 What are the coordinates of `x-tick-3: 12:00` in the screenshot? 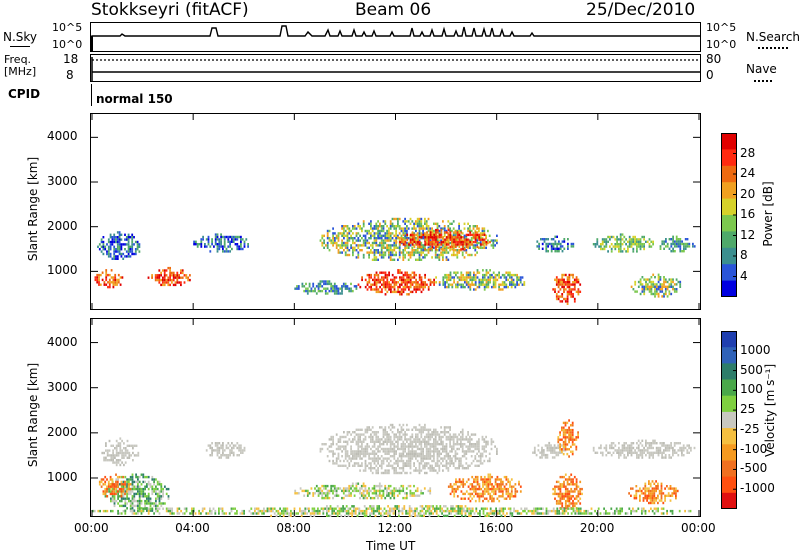 It's located at (395, 528).